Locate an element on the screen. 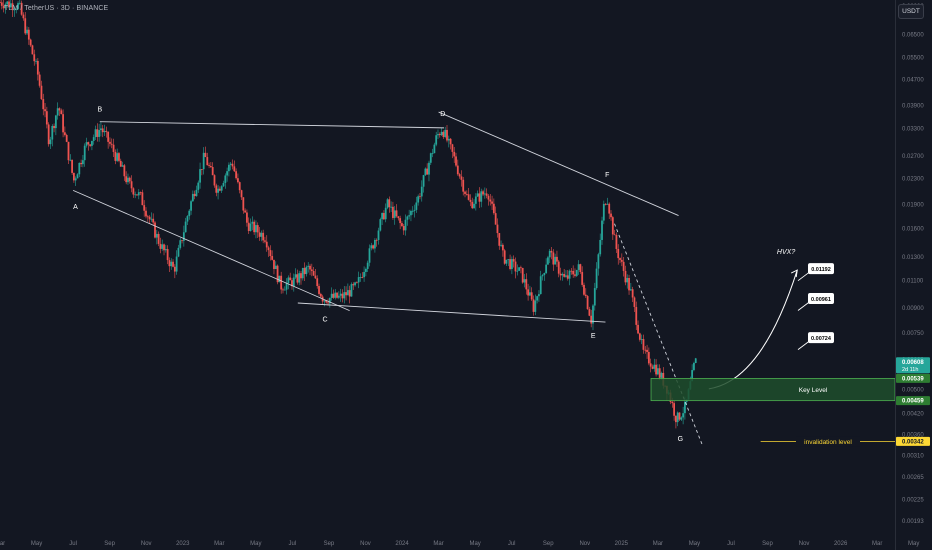 The width and height of the screenshot is (932, 550). price-tick-label: 0.00193 is located at coordinates (913, 522).